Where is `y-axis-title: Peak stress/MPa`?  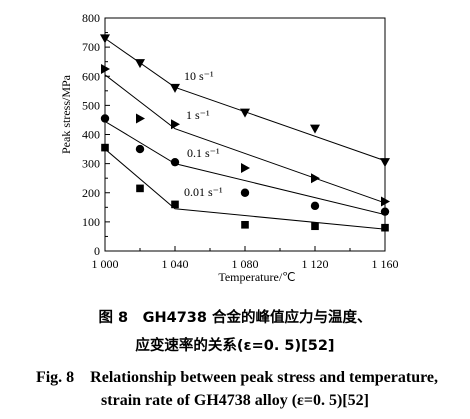 y-axis-title: Peak stress/MPa is located at coordinates (66, 114).